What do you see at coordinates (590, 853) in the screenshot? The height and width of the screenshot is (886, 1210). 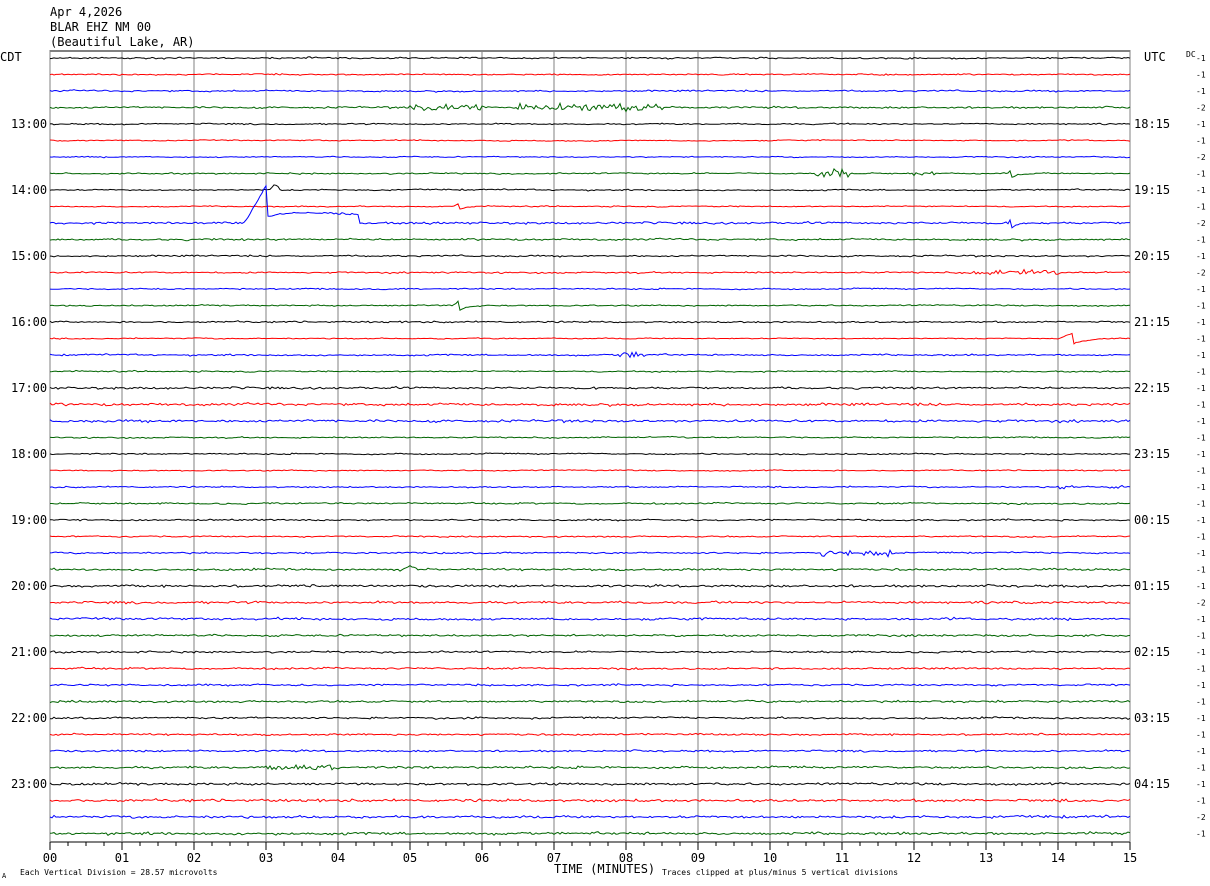 I see `x-axis-ticks: 00 01 02 03 04 05 06 07 08 09 10 11 12 13 14 15` at bounding box center [590, 853].